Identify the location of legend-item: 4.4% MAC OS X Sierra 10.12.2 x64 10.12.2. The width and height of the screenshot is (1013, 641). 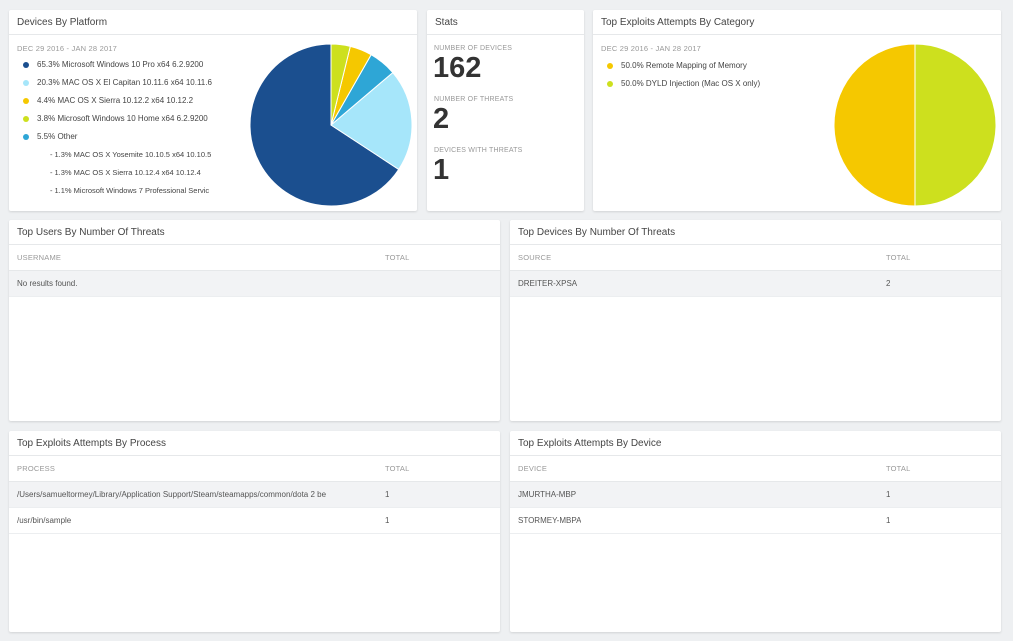
(128, 101).